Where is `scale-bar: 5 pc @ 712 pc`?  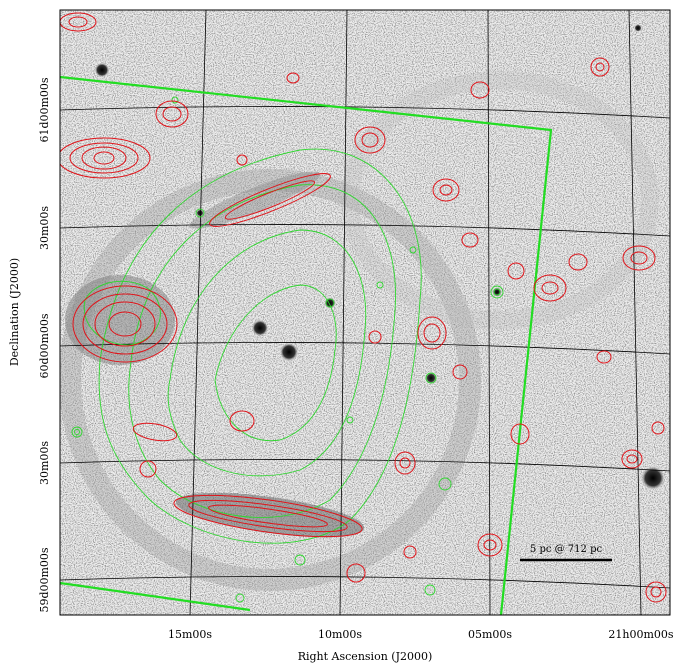 scale-bar: 5 pc @ 712 pc is located at coordinates (566, 553).